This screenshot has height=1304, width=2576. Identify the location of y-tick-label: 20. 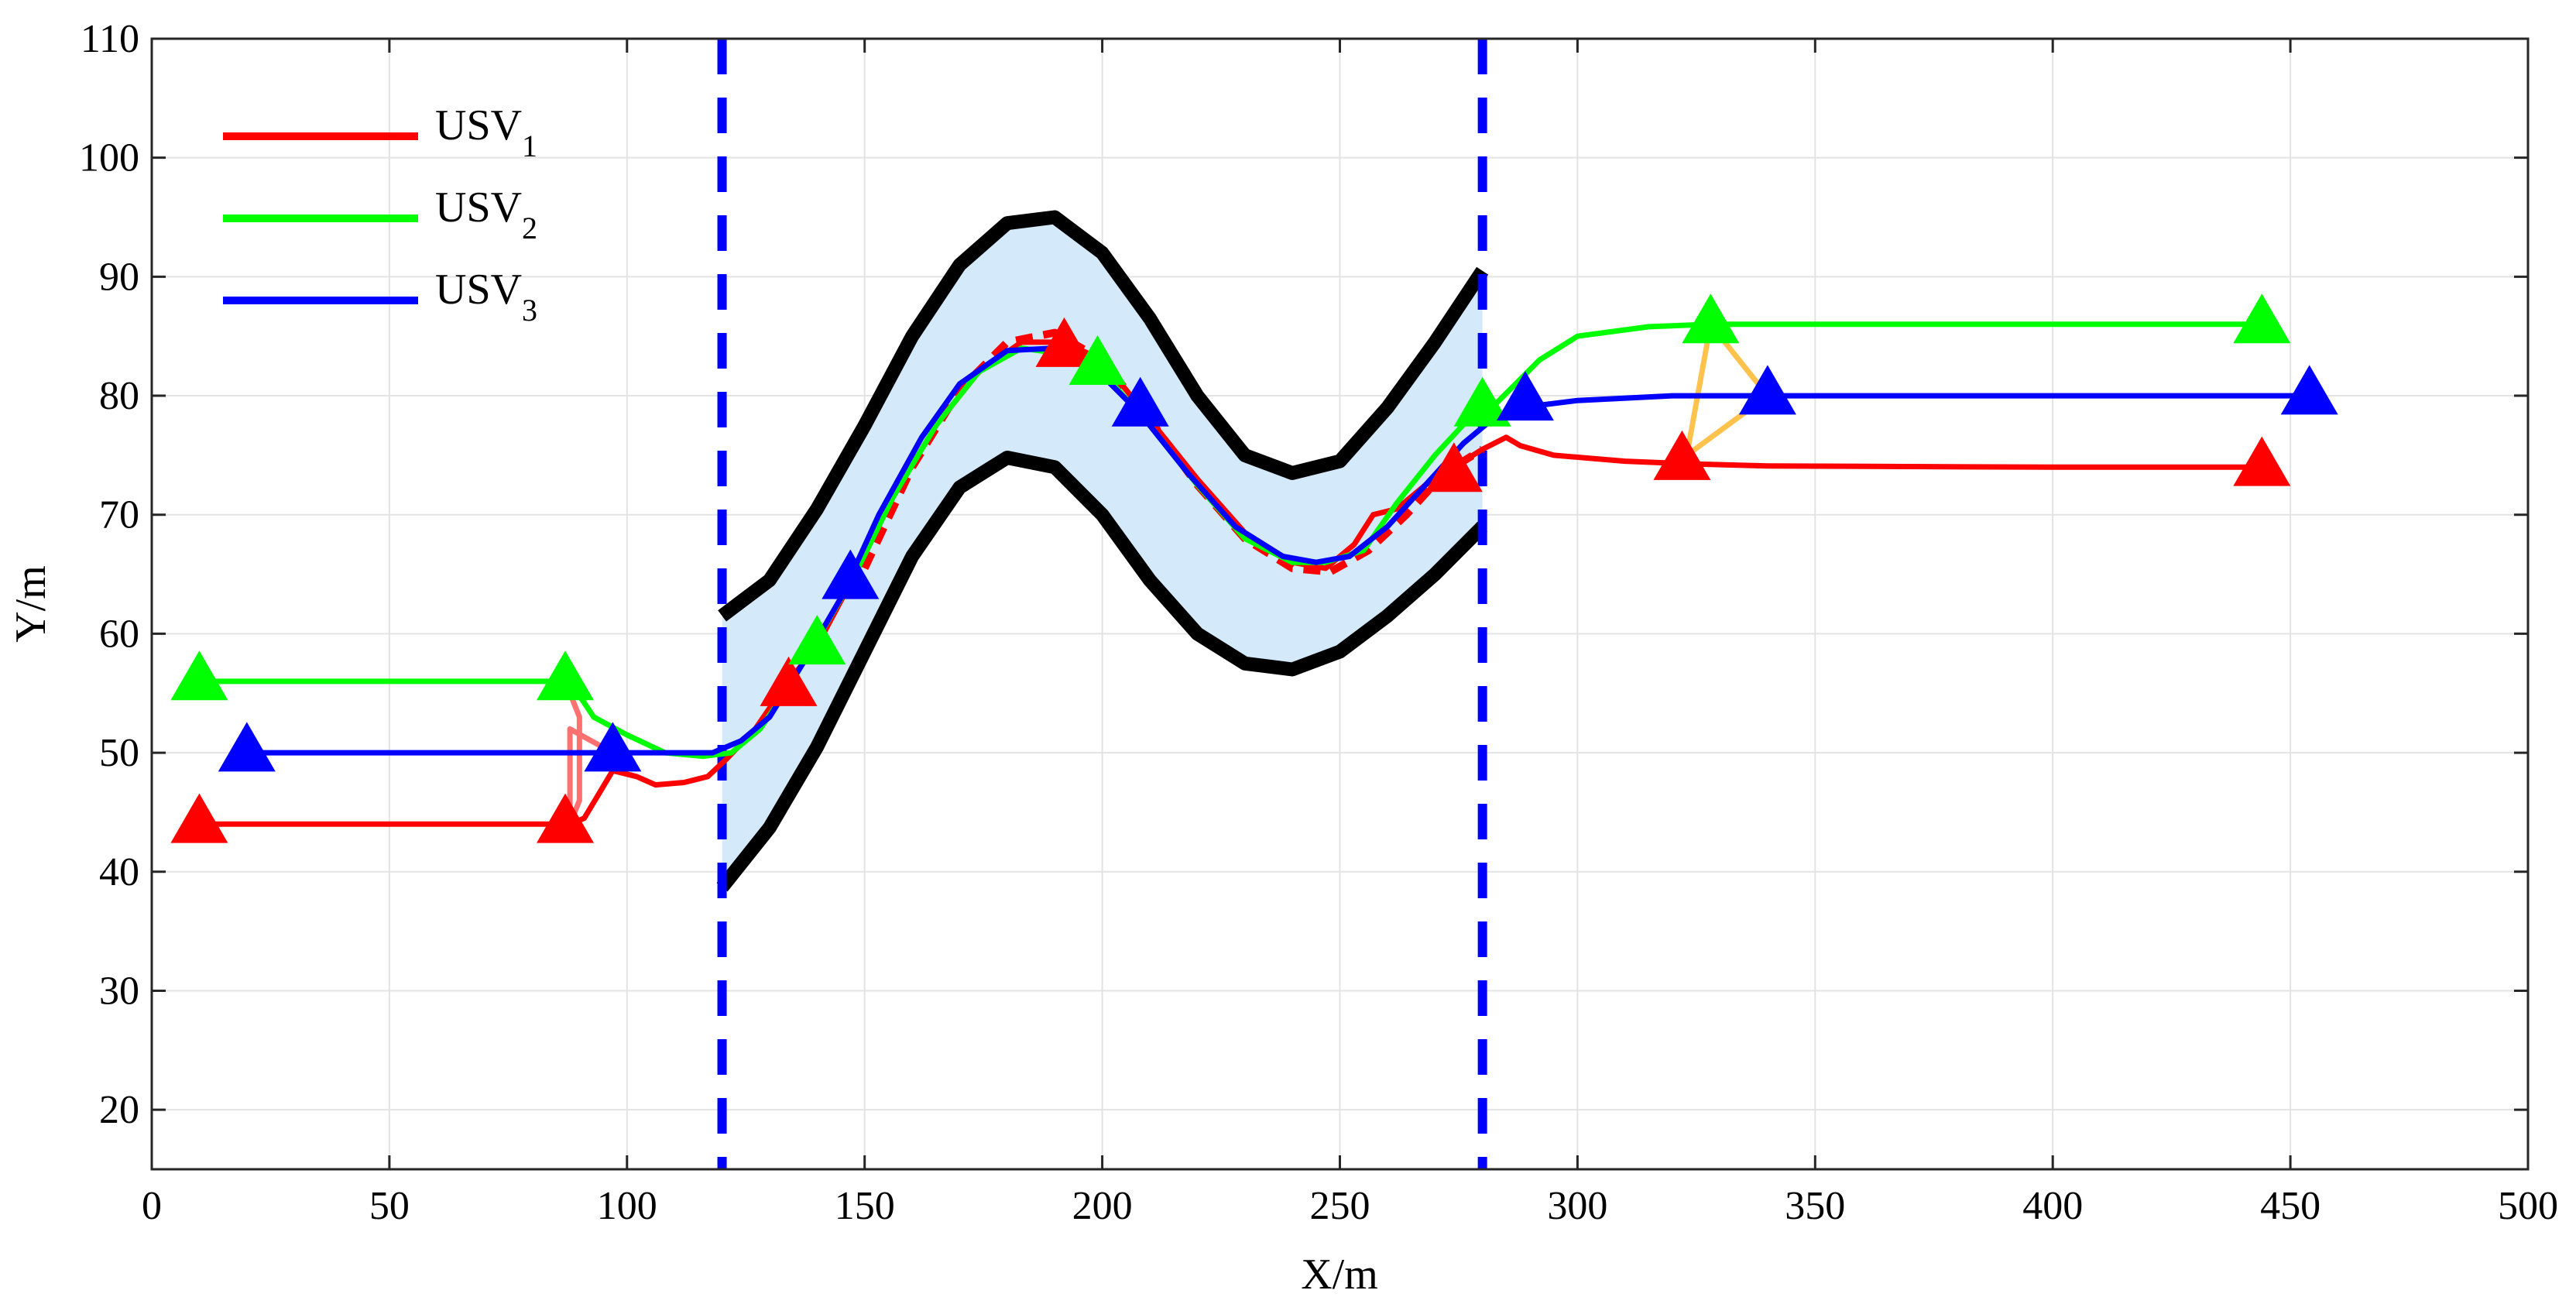
(119, 1110).